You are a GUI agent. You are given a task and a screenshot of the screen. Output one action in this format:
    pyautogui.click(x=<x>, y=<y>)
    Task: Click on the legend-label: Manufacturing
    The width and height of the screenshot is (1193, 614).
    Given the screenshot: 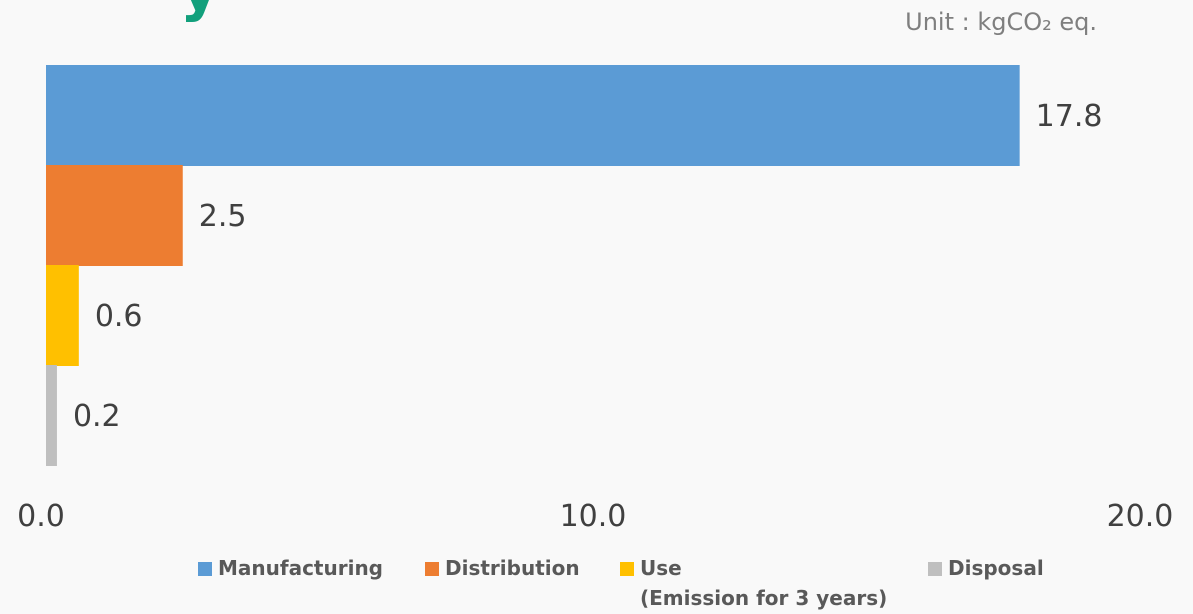 What is the action you would take?
    pyautogui.click(x=300, y=568)
    